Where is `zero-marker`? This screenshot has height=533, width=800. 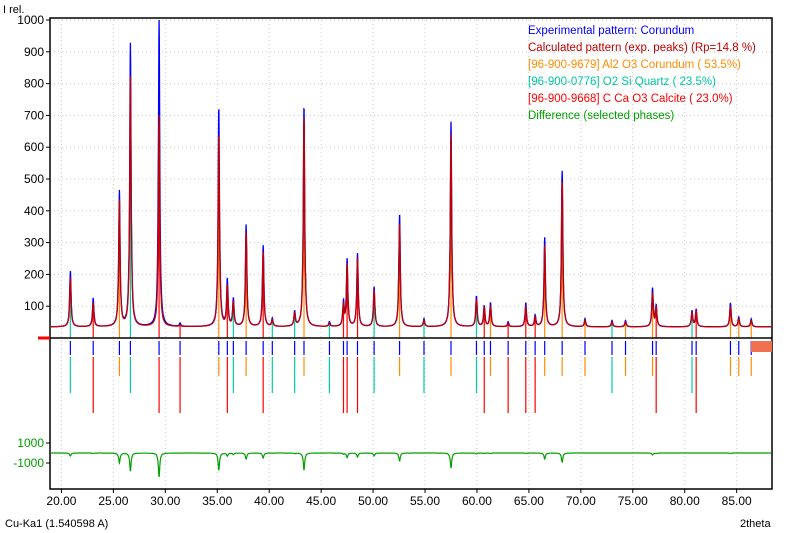 zero-marker is located at coordinates (44, 338).